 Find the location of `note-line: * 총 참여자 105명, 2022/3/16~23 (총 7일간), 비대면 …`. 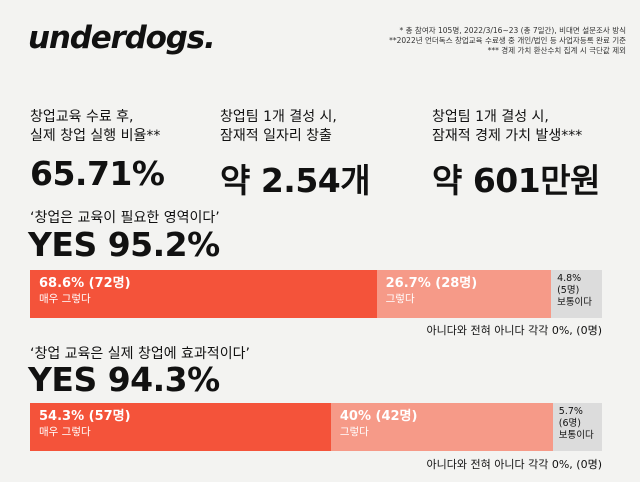

note-line: * 총 참여자 105명, 2022/3/16~23 (총 7일간), 비대면 … is located at coordinates (513, 30).